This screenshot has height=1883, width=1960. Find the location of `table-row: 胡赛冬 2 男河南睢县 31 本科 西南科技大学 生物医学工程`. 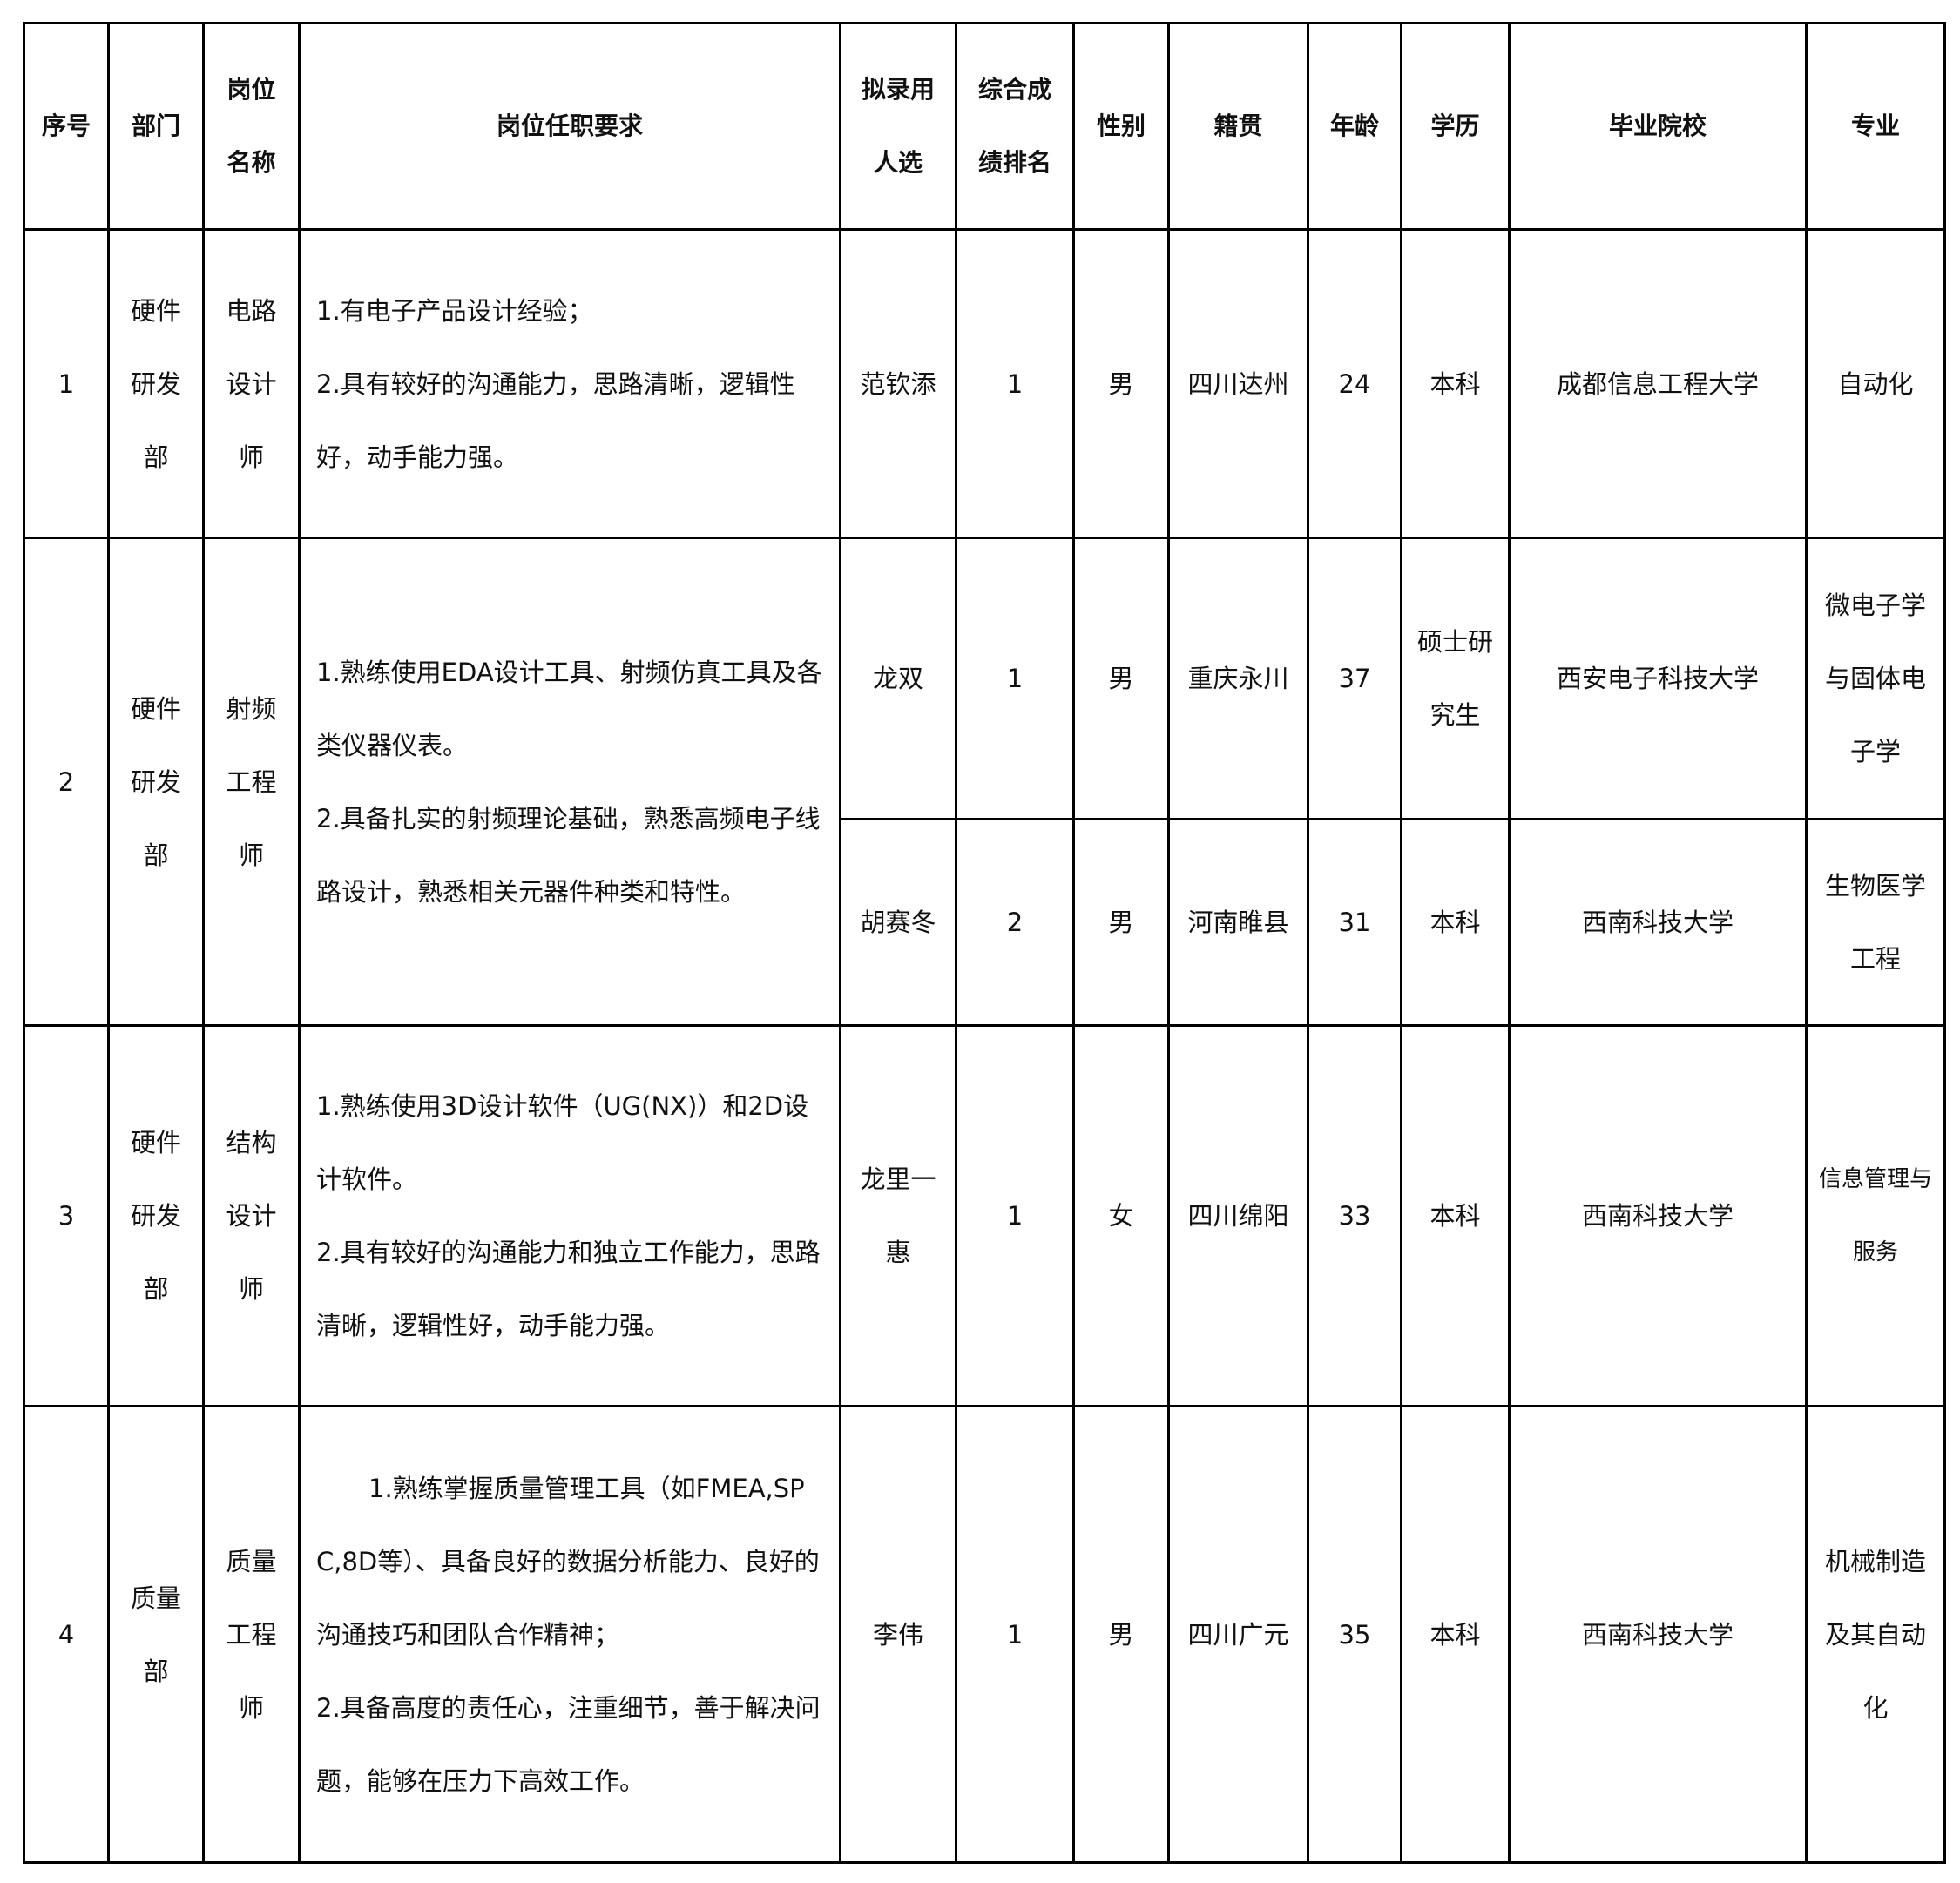

table-row: 胡赛冬 2 男河南睢县 31 本科 西南科技大学 生物医学工程 is located at coordinates (985, 922).